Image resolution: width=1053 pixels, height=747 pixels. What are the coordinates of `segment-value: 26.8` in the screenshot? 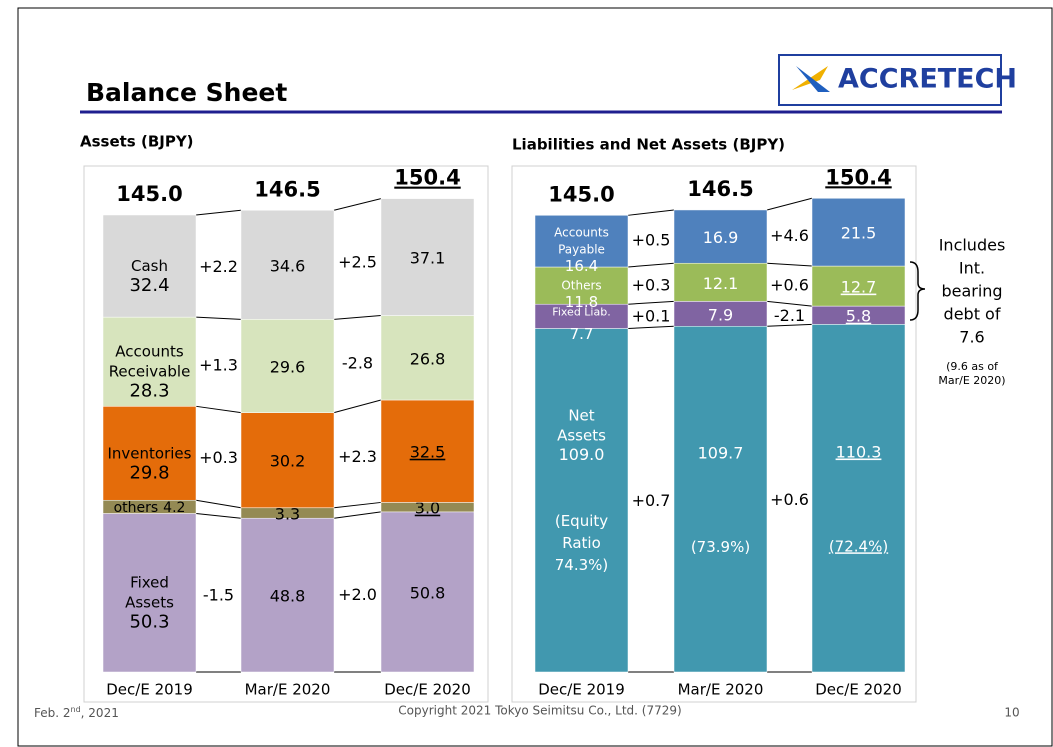 It's located at (428, 358).